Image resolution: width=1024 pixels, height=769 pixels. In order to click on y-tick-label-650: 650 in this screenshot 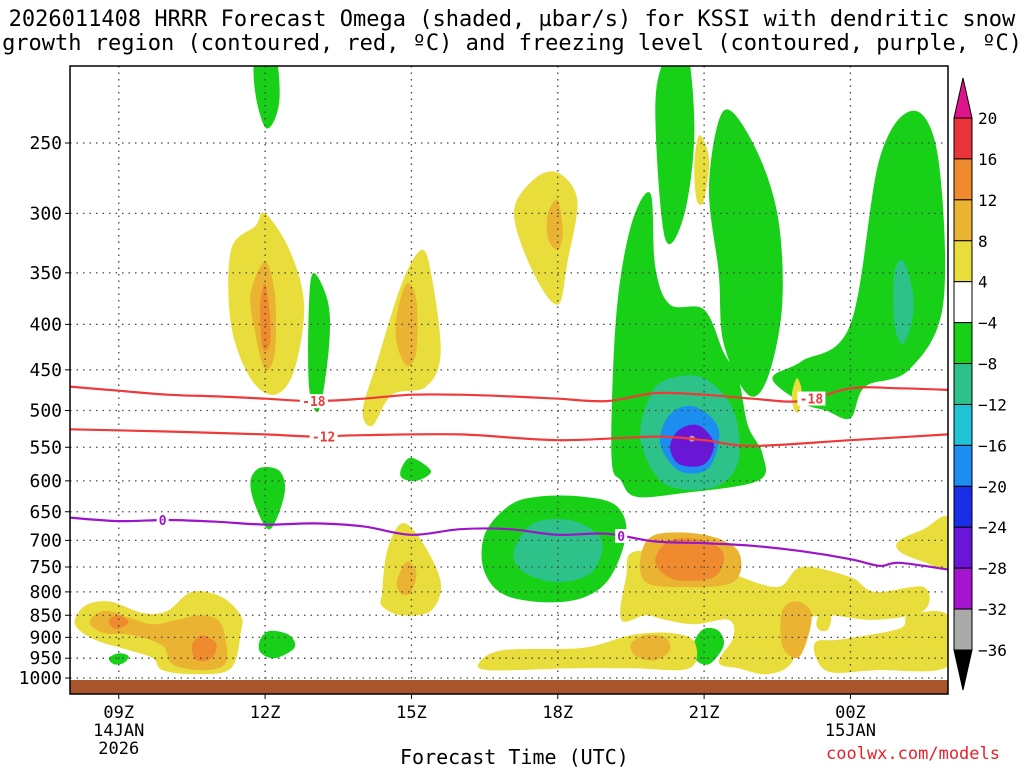, I will do `click(45, 512)`.